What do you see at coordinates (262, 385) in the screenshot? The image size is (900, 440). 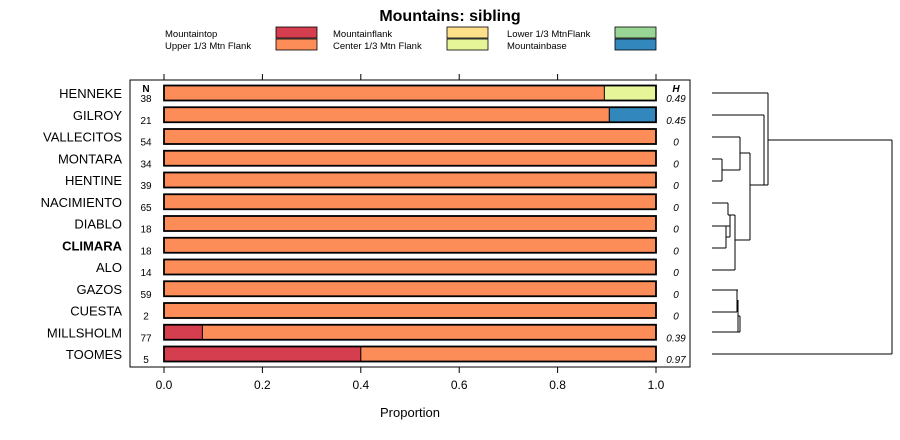 I see `x-tick-label: 0.2` at bounding box center [262, 385].